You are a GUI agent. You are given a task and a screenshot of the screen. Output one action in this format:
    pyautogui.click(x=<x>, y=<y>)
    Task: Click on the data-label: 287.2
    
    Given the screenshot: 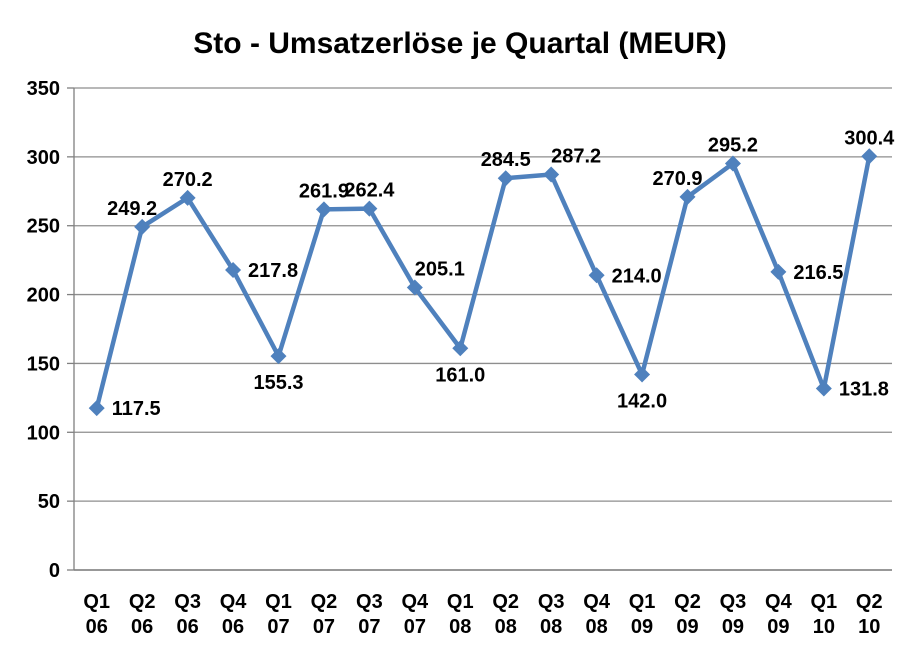 What is the action you would take?
    pyautogui.click(x=576, y=156)
    